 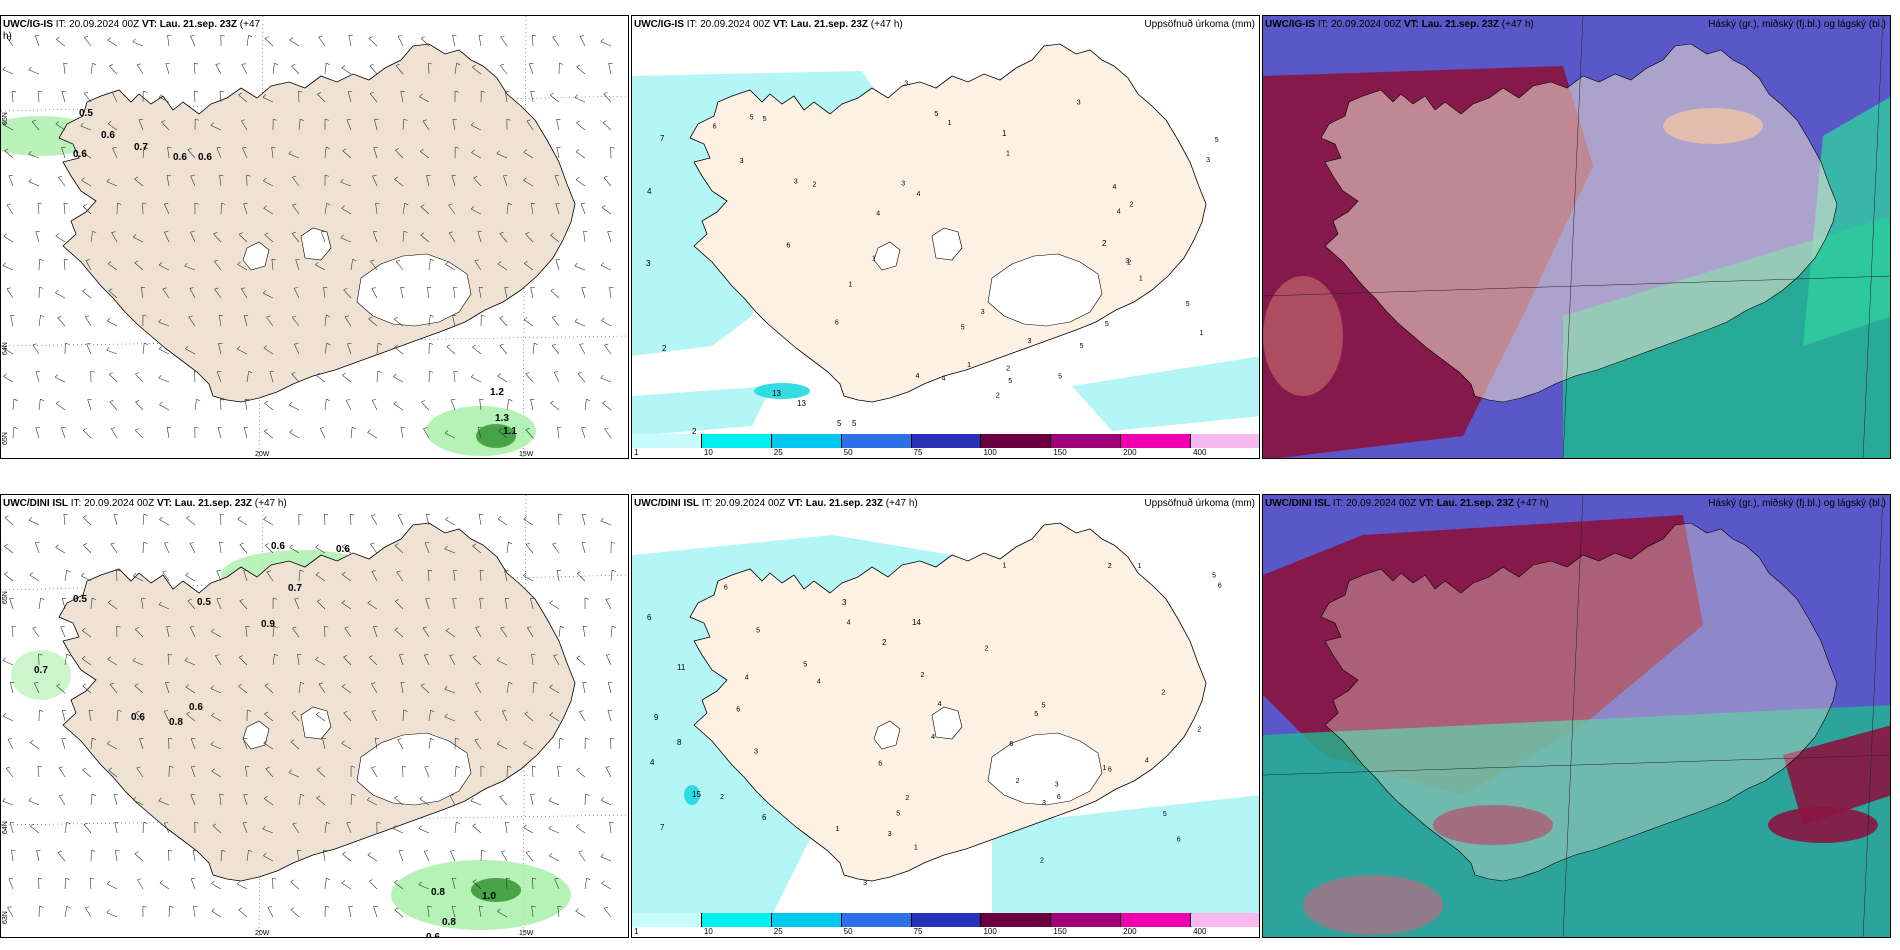 What do you see at coordinates (317, 223) in the screenshot?
I see `iceland-land` at bounding box center [317, 223].